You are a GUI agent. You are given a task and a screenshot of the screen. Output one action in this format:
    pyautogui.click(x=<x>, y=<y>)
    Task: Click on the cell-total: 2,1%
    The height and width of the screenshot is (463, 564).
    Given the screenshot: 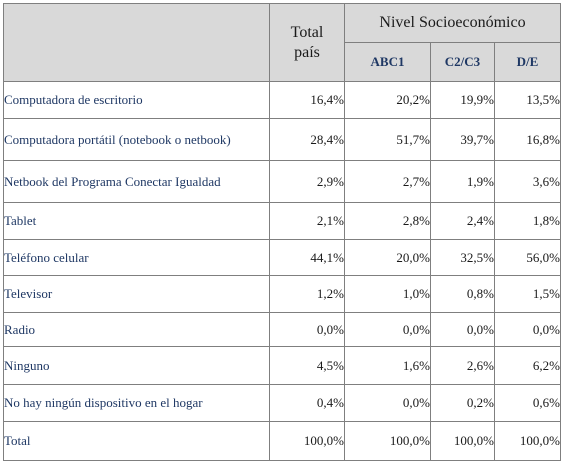 What is the action you would take?
    pyautogui.click(x=307, y=221)
    